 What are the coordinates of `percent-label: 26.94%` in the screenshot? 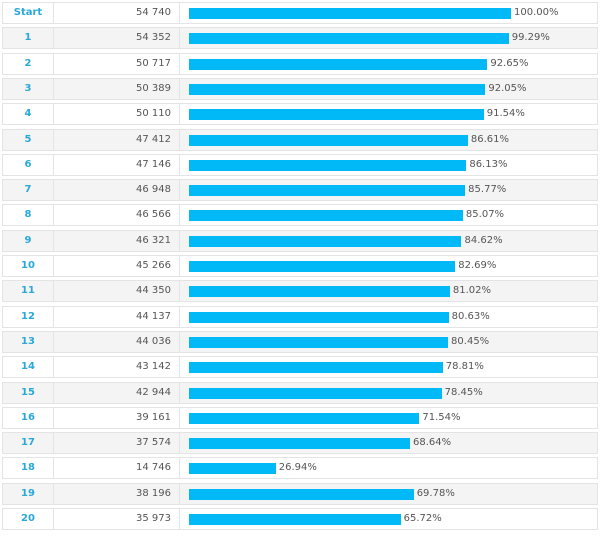 It's located at (297, 468).